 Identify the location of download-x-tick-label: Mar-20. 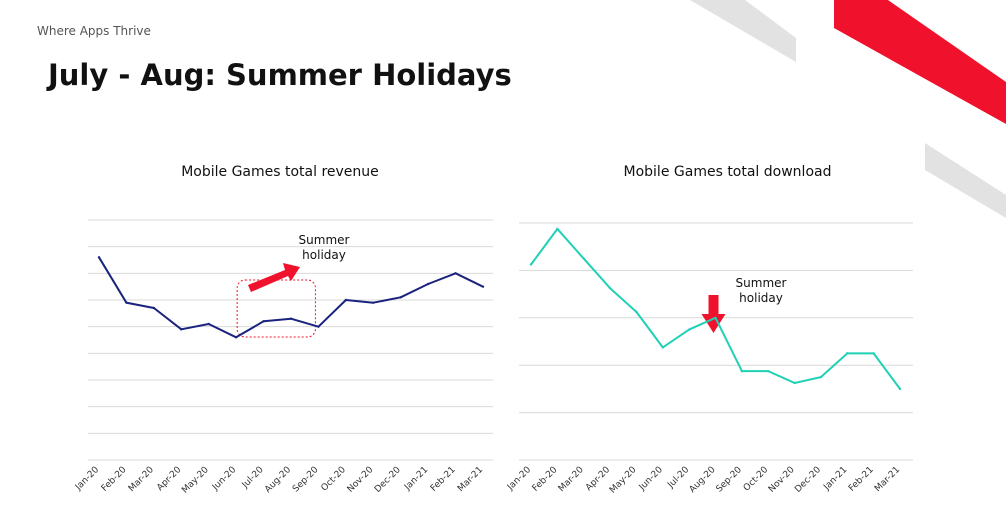
(571, 479).